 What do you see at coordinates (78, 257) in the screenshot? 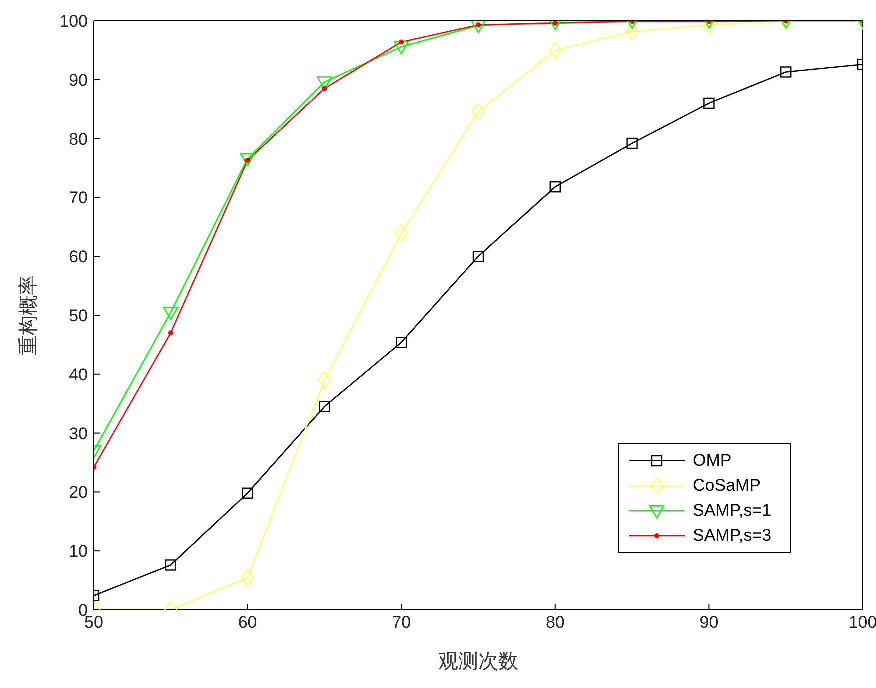
I see `y-tick-label: 60` at bounding box center [78, 257].